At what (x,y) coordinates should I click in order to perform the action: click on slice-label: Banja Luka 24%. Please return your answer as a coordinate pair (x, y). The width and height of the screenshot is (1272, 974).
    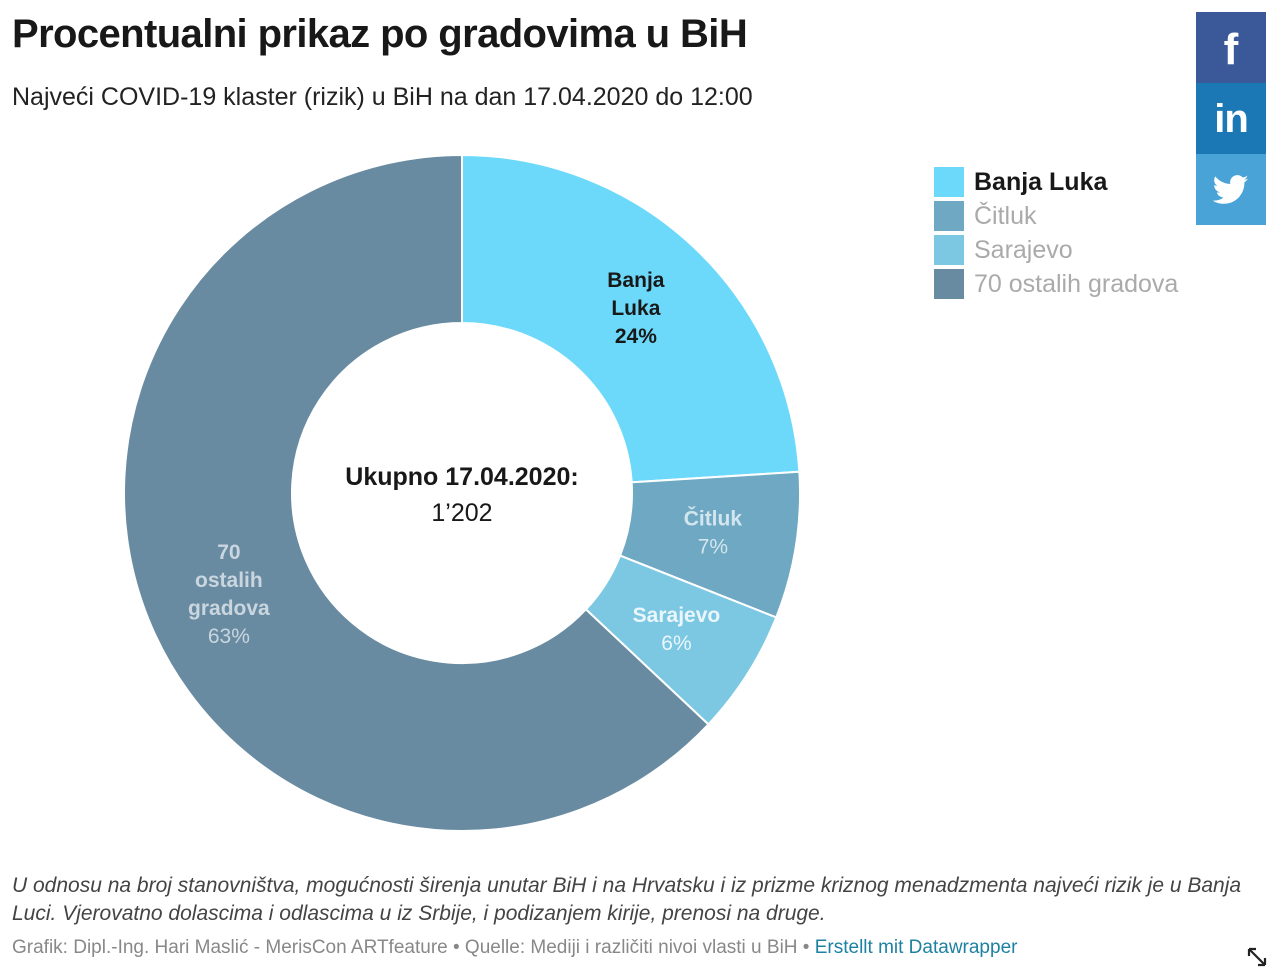
    Looking at the image, I should click on (636, 308).